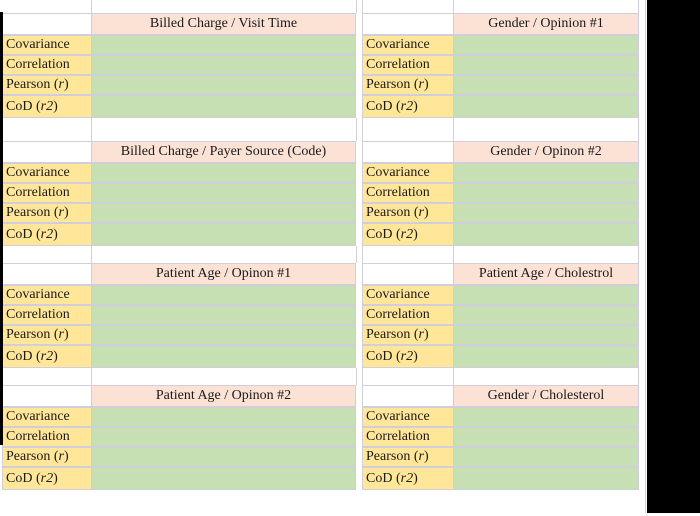 The image size is (700, 516). What do you see at coordinates (223, 24) in the screenshot?
I see `section-title-cell: Billed Charge / Visit Time` at bounding box center [223, 24].